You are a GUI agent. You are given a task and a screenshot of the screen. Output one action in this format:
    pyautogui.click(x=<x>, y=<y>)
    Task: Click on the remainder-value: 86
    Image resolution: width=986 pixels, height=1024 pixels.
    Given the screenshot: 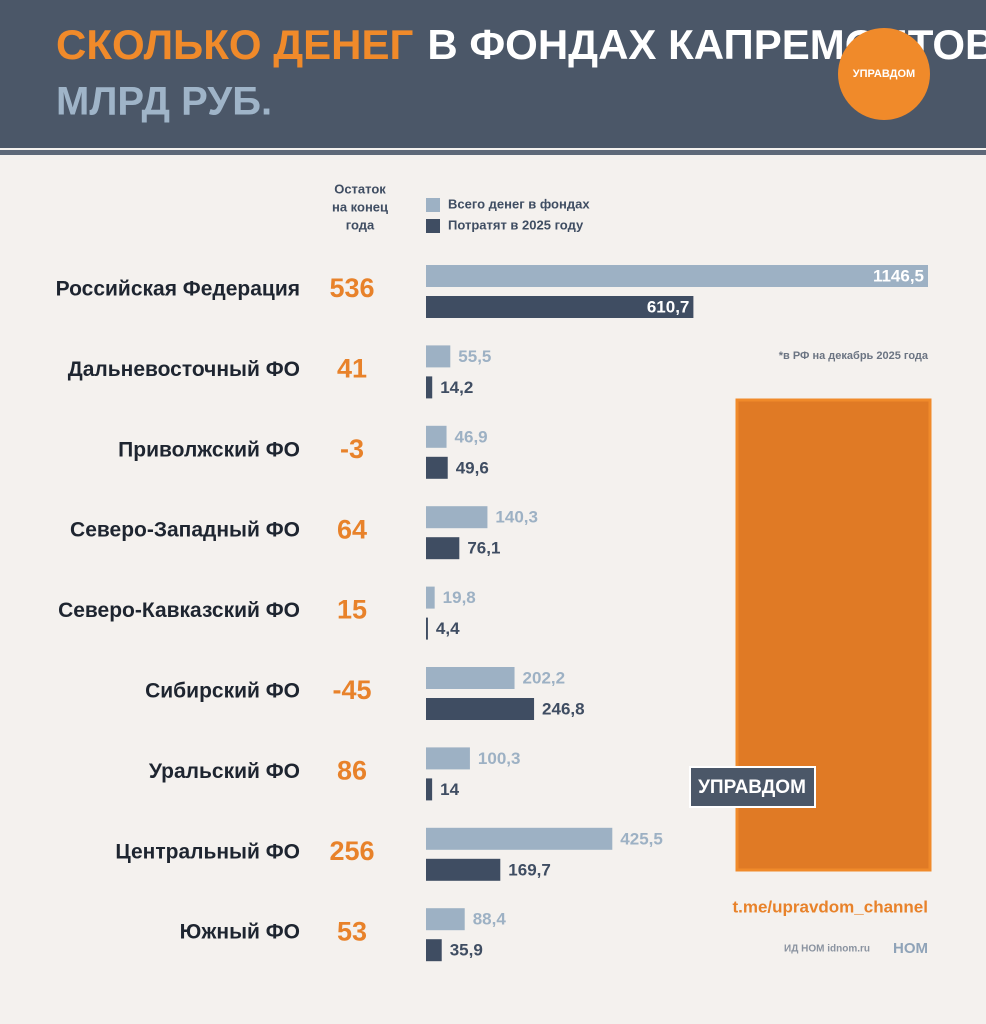 What is the action you would take?
    pyautogui.click(x=352, y=771)
    